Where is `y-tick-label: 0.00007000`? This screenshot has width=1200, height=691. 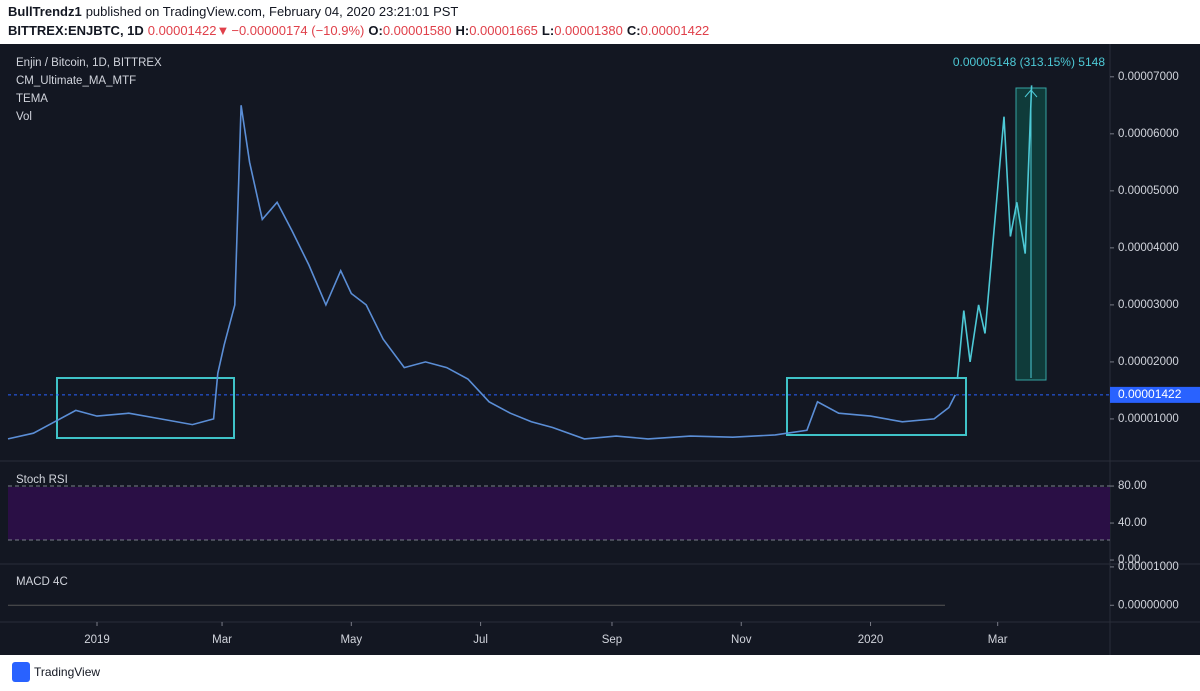
y-tick-label: 0.00007000 is located at coordinates (1148, 77).